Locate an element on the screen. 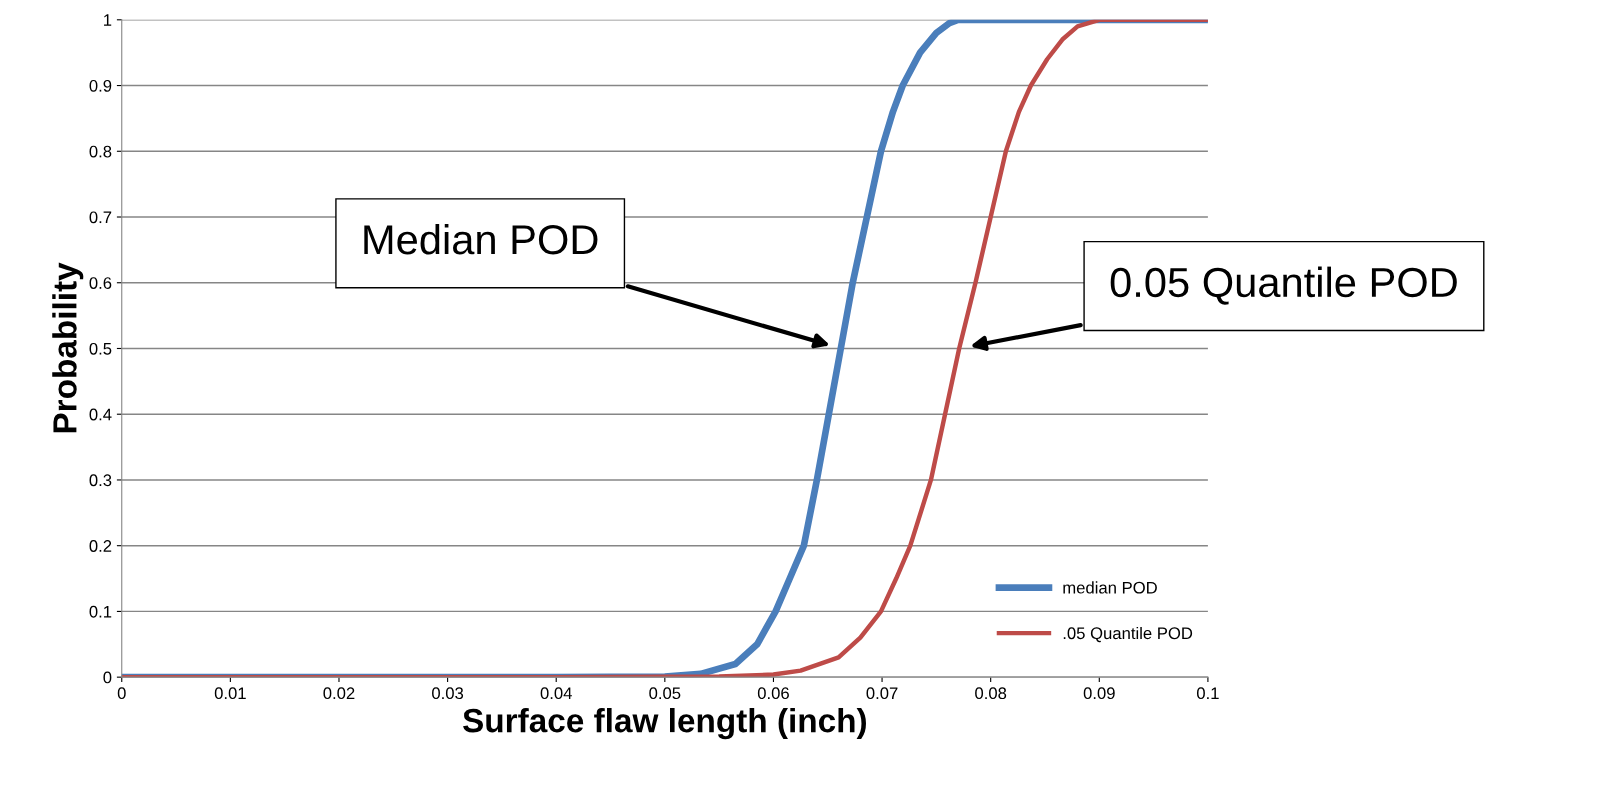 This screenshot has width=1602, height=792. x-tick-label: 0.1 is located at coordinates (1207, 693).